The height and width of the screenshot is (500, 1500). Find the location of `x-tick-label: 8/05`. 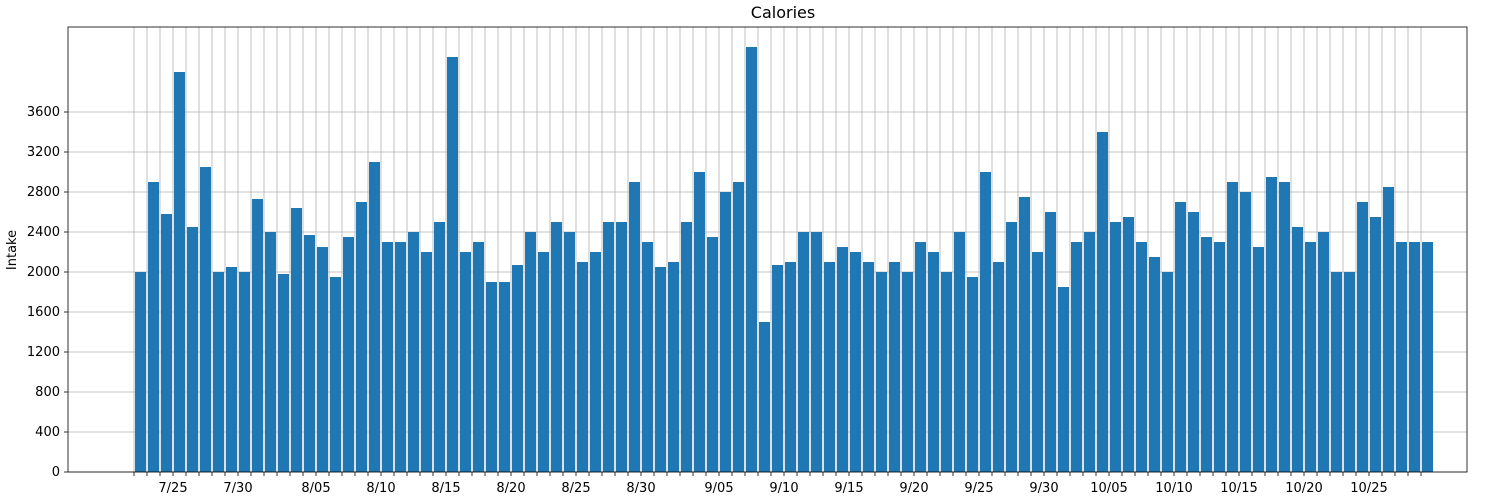

x-tick-label: 8/05 is located at coordinates (315, 488).